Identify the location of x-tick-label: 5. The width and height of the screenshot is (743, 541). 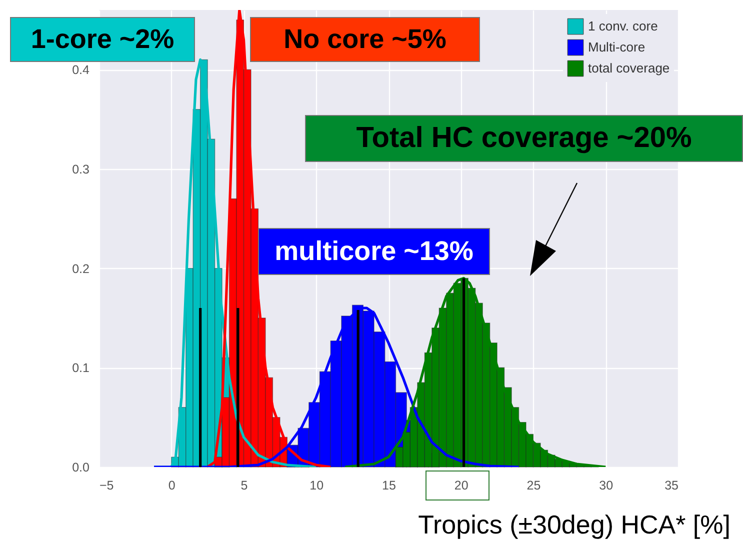
(244, 485).